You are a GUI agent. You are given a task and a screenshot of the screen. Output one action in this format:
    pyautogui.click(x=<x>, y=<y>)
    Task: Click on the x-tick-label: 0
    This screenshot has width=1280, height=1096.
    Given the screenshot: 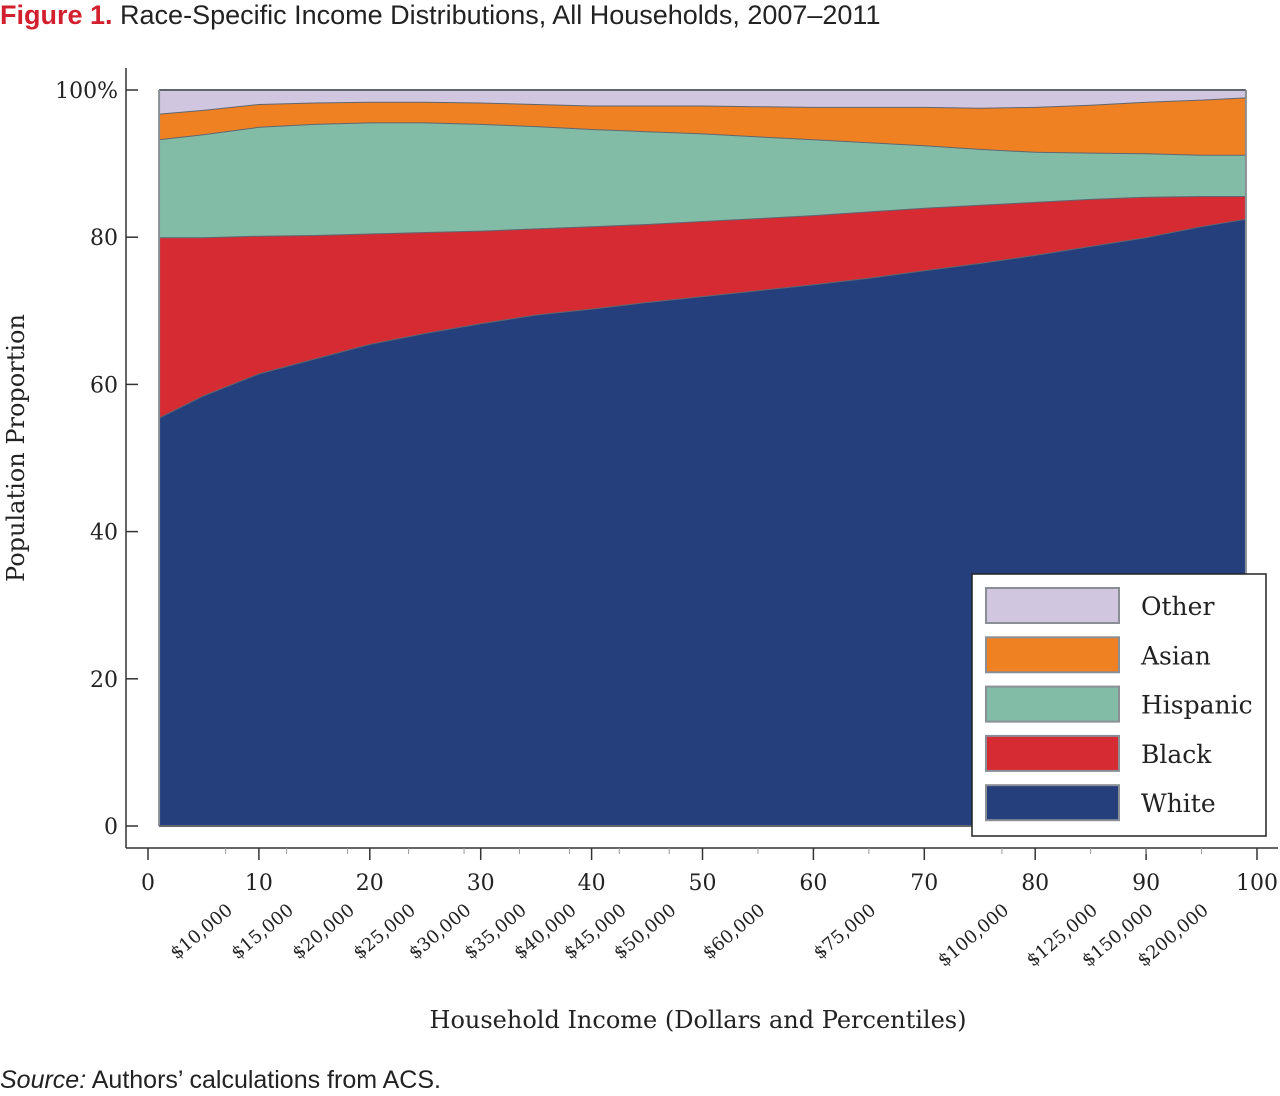 What is the action you would take?
    pyautogui.click(x=148, y=883)
    